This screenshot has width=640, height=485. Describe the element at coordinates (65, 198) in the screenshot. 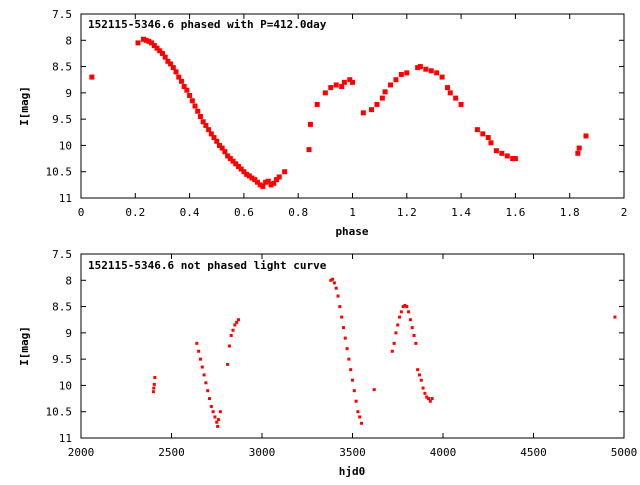

I see `phased-y-tick-label: 11` at that location.